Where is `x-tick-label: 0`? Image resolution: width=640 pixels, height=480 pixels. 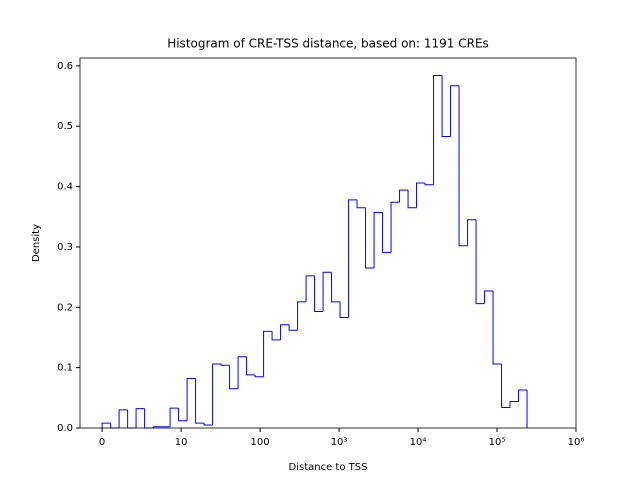
x-tick-label: 0 is located at coordinates (102, 442).